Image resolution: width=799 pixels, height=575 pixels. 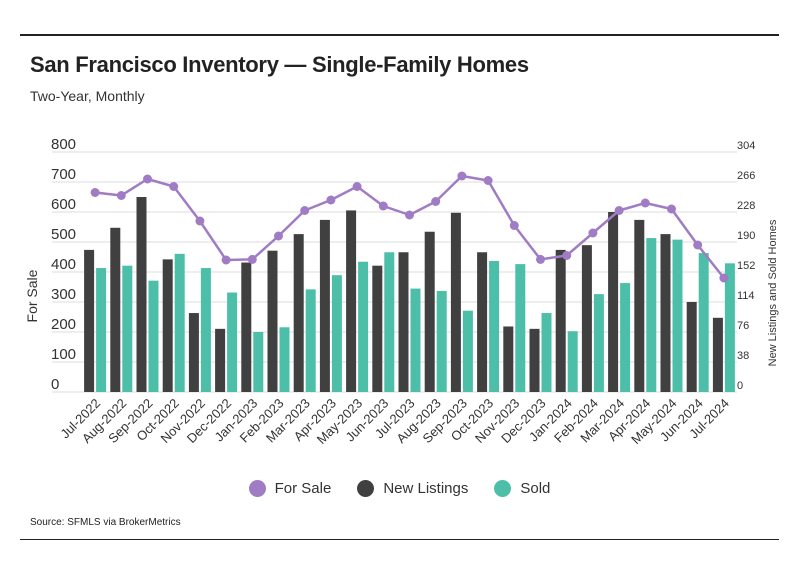 I want to click on for-sale-series-line, so click(x=409, y=226).